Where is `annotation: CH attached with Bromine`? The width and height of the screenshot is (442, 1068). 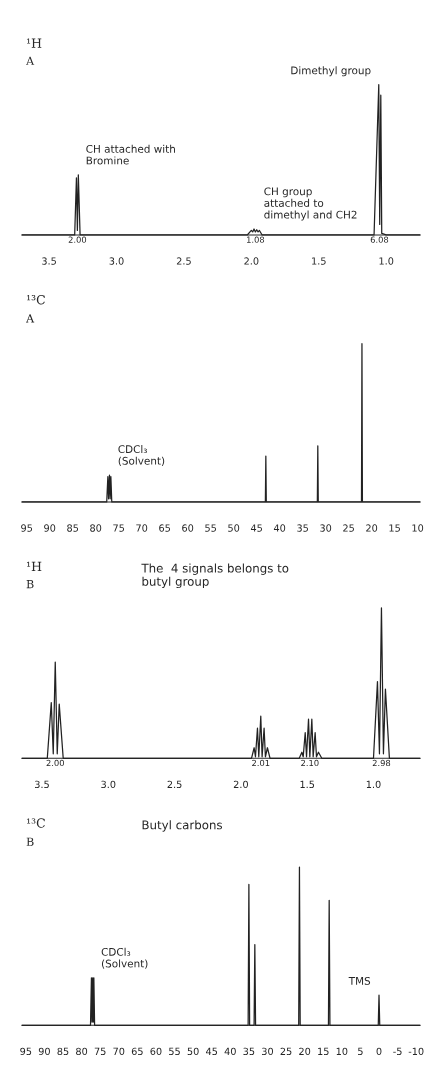
annotation: CH attached with Bromine is located at coordinates (130, 154).